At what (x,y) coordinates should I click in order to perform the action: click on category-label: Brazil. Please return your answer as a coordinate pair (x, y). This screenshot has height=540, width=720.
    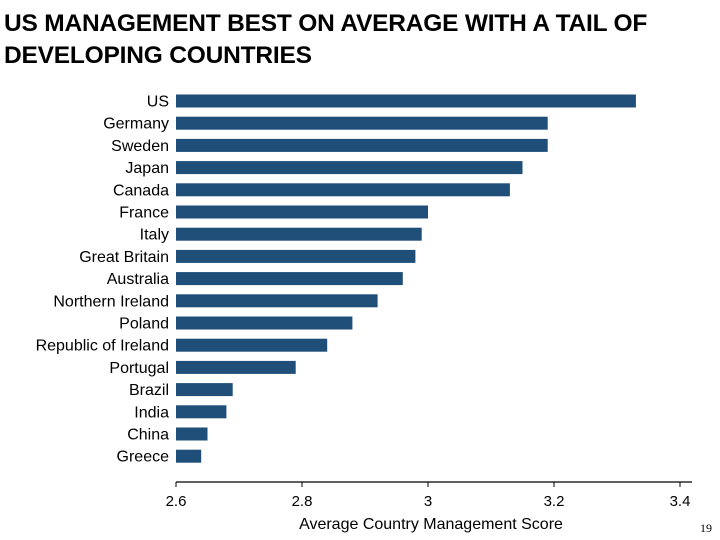
    Looking at the image, I should click on (149, 390).